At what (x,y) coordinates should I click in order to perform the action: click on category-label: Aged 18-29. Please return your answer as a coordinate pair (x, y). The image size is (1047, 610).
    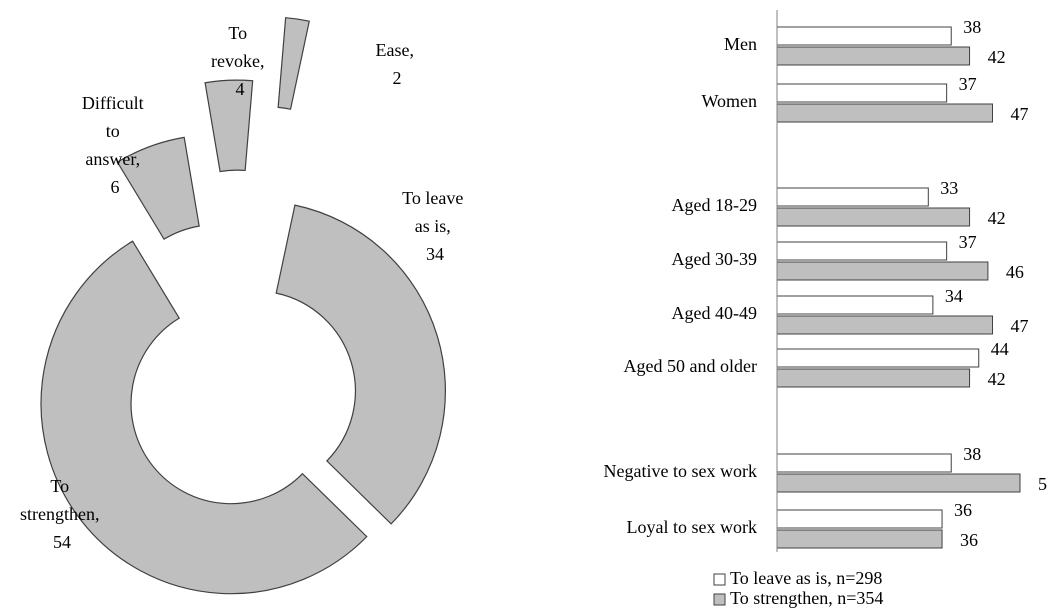
    Looking at the image, I should click on (714, 205).